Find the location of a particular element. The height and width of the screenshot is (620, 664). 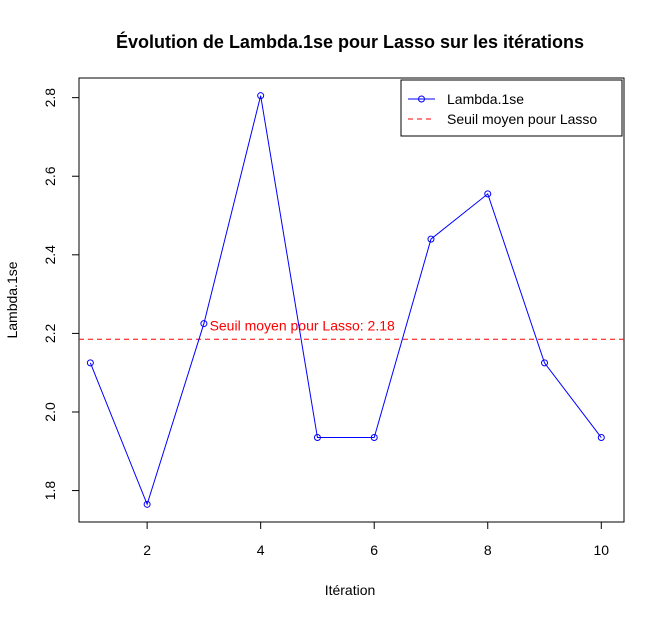

legend: Lambda.1se Seuil moyen pour Lasso is located at coordinates (511, 108).